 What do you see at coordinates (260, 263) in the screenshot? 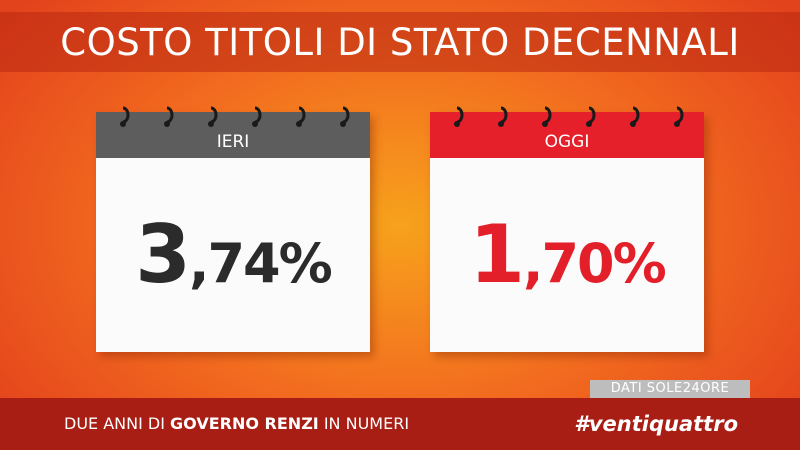
I see `value-decimal: ,74%` at bounding box center [260, 263].